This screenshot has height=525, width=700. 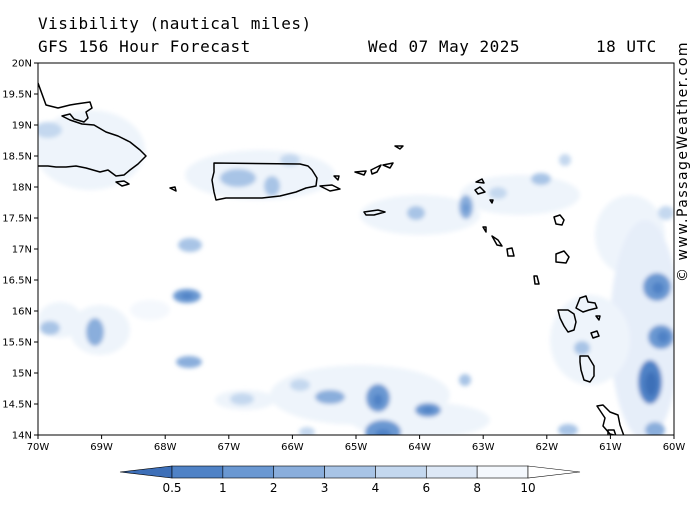 I want to click on nevis-coast, so click(x=510, y=252).